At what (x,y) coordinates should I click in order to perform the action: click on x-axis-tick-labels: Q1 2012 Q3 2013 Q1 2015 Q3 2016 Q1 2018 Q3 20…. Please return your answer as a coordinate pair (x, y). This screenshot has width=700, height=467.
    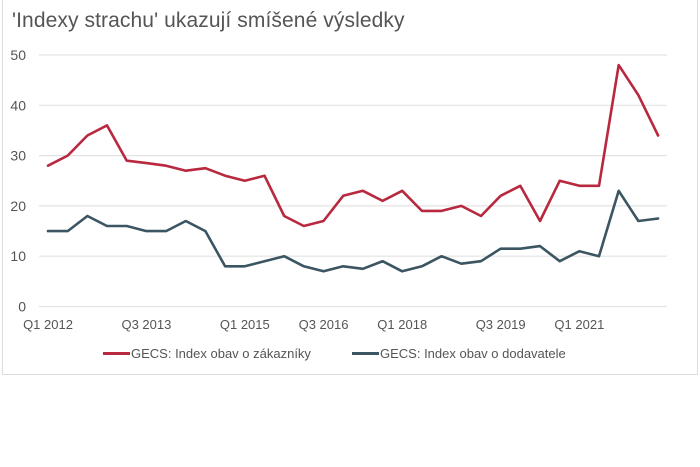
    Looking at the image, I should click on (313, 324).